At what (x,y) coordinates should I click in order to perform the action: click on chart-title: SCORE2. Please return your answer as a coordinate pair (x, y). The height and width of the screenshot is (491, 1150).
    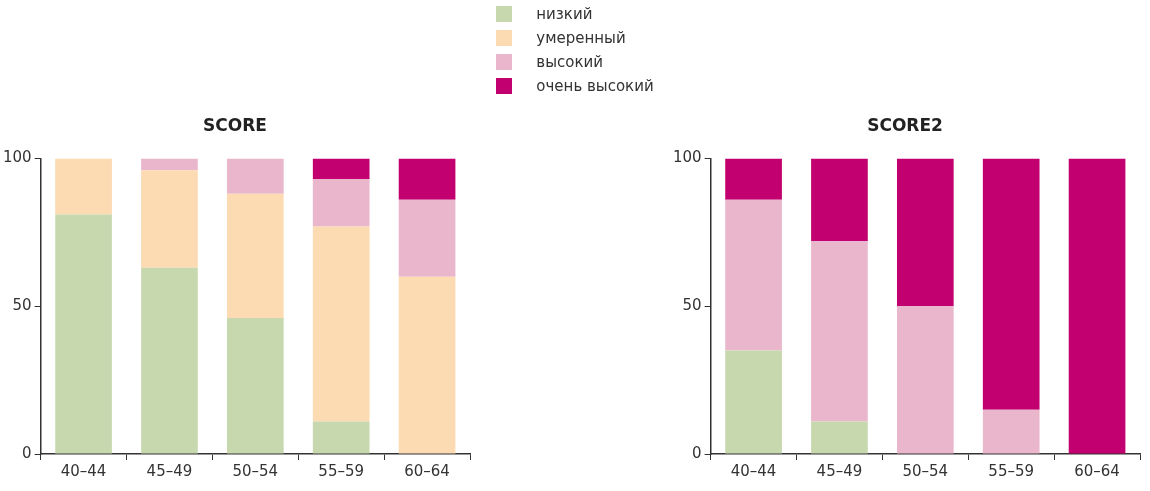
    Looking at the image, I should click on (905, 124).